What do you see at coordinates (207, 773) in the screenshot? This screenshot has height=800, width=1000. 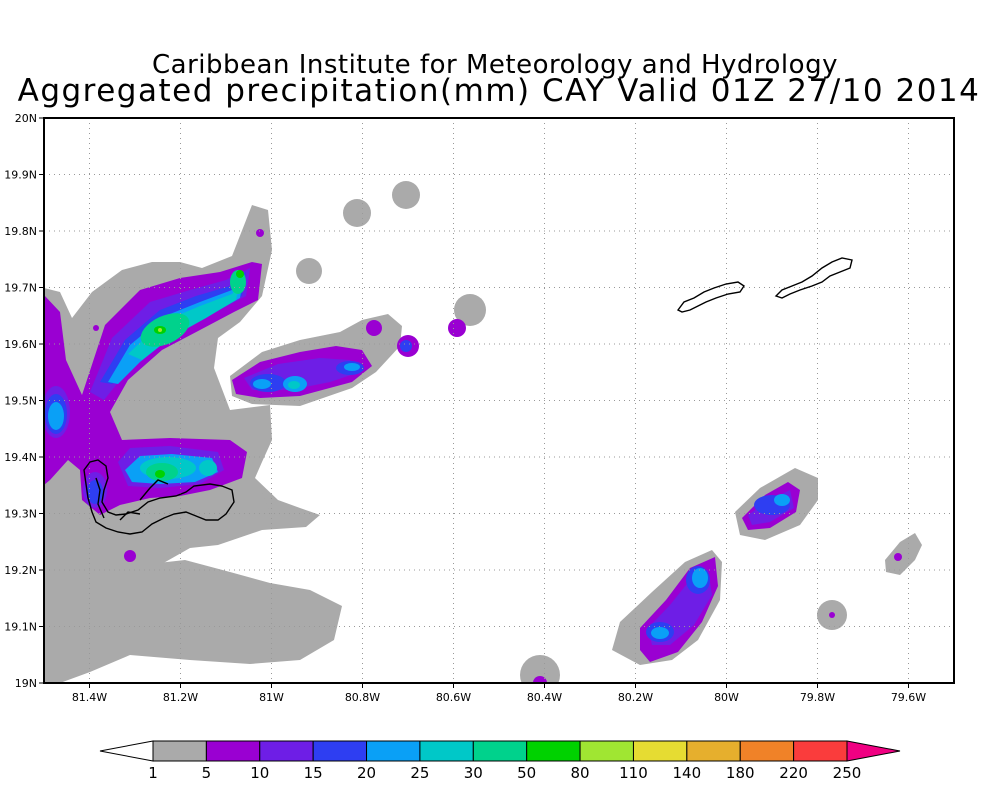 I see `colorbar-label: 5` at bounding box center [207, 773].